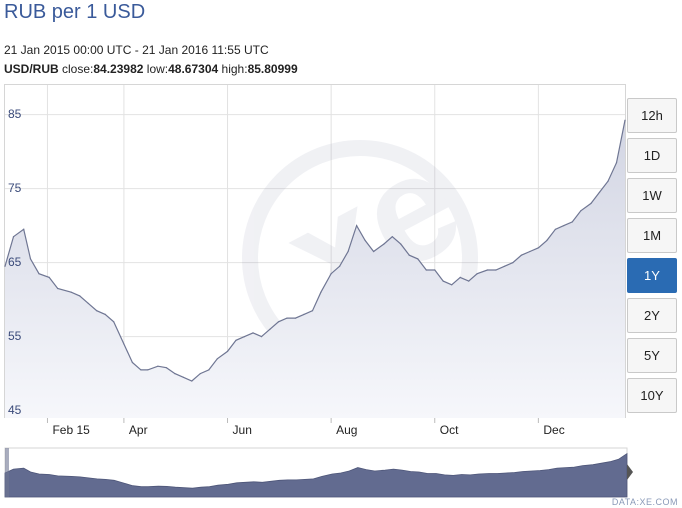  What do you see at coordinates (449, 430) in the screenshot?
I see `x-tick-label: Oct` at bounding box center [449, 430].